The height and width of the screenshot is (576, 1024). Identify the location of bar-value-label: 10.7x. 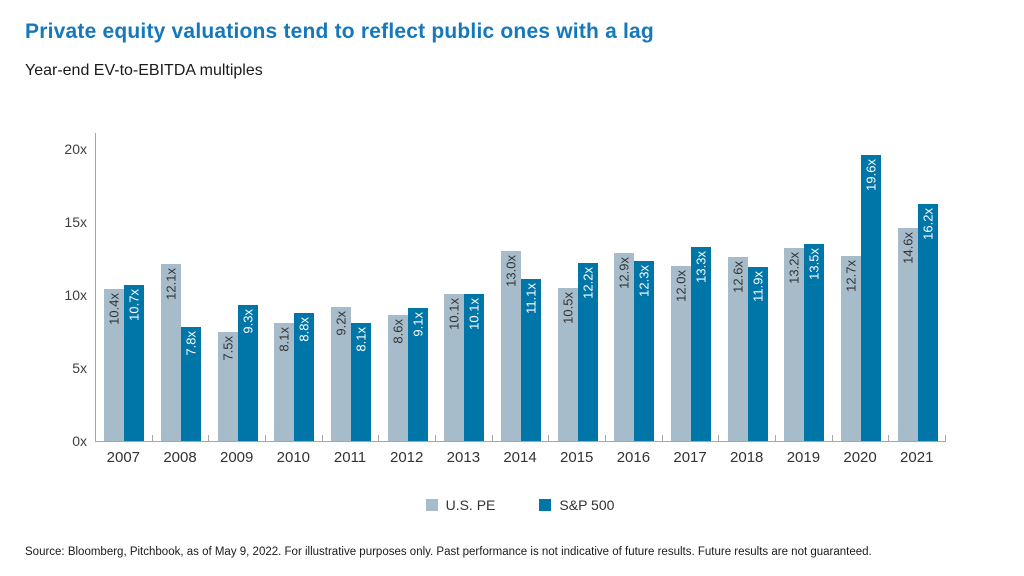
(134, 304).